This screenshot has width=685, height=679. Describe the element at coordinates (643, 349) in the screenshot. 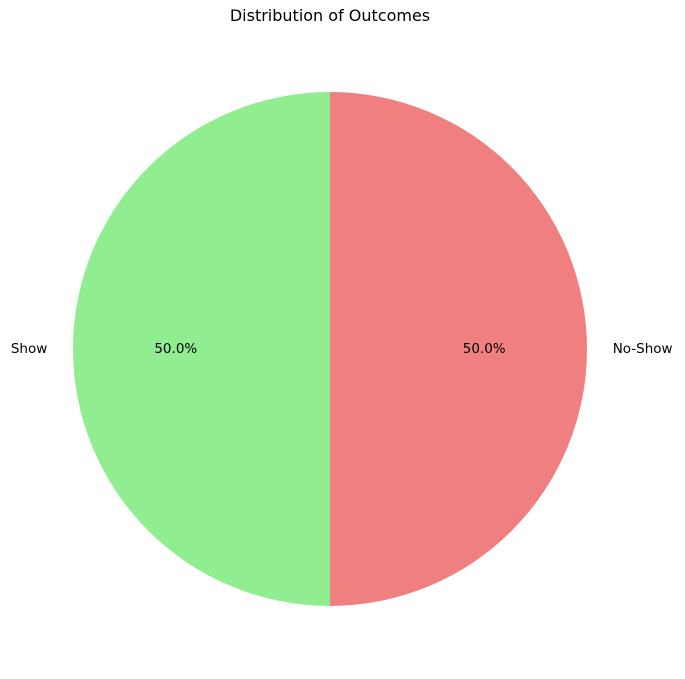

I see `slice-label: No-Show` at that location.